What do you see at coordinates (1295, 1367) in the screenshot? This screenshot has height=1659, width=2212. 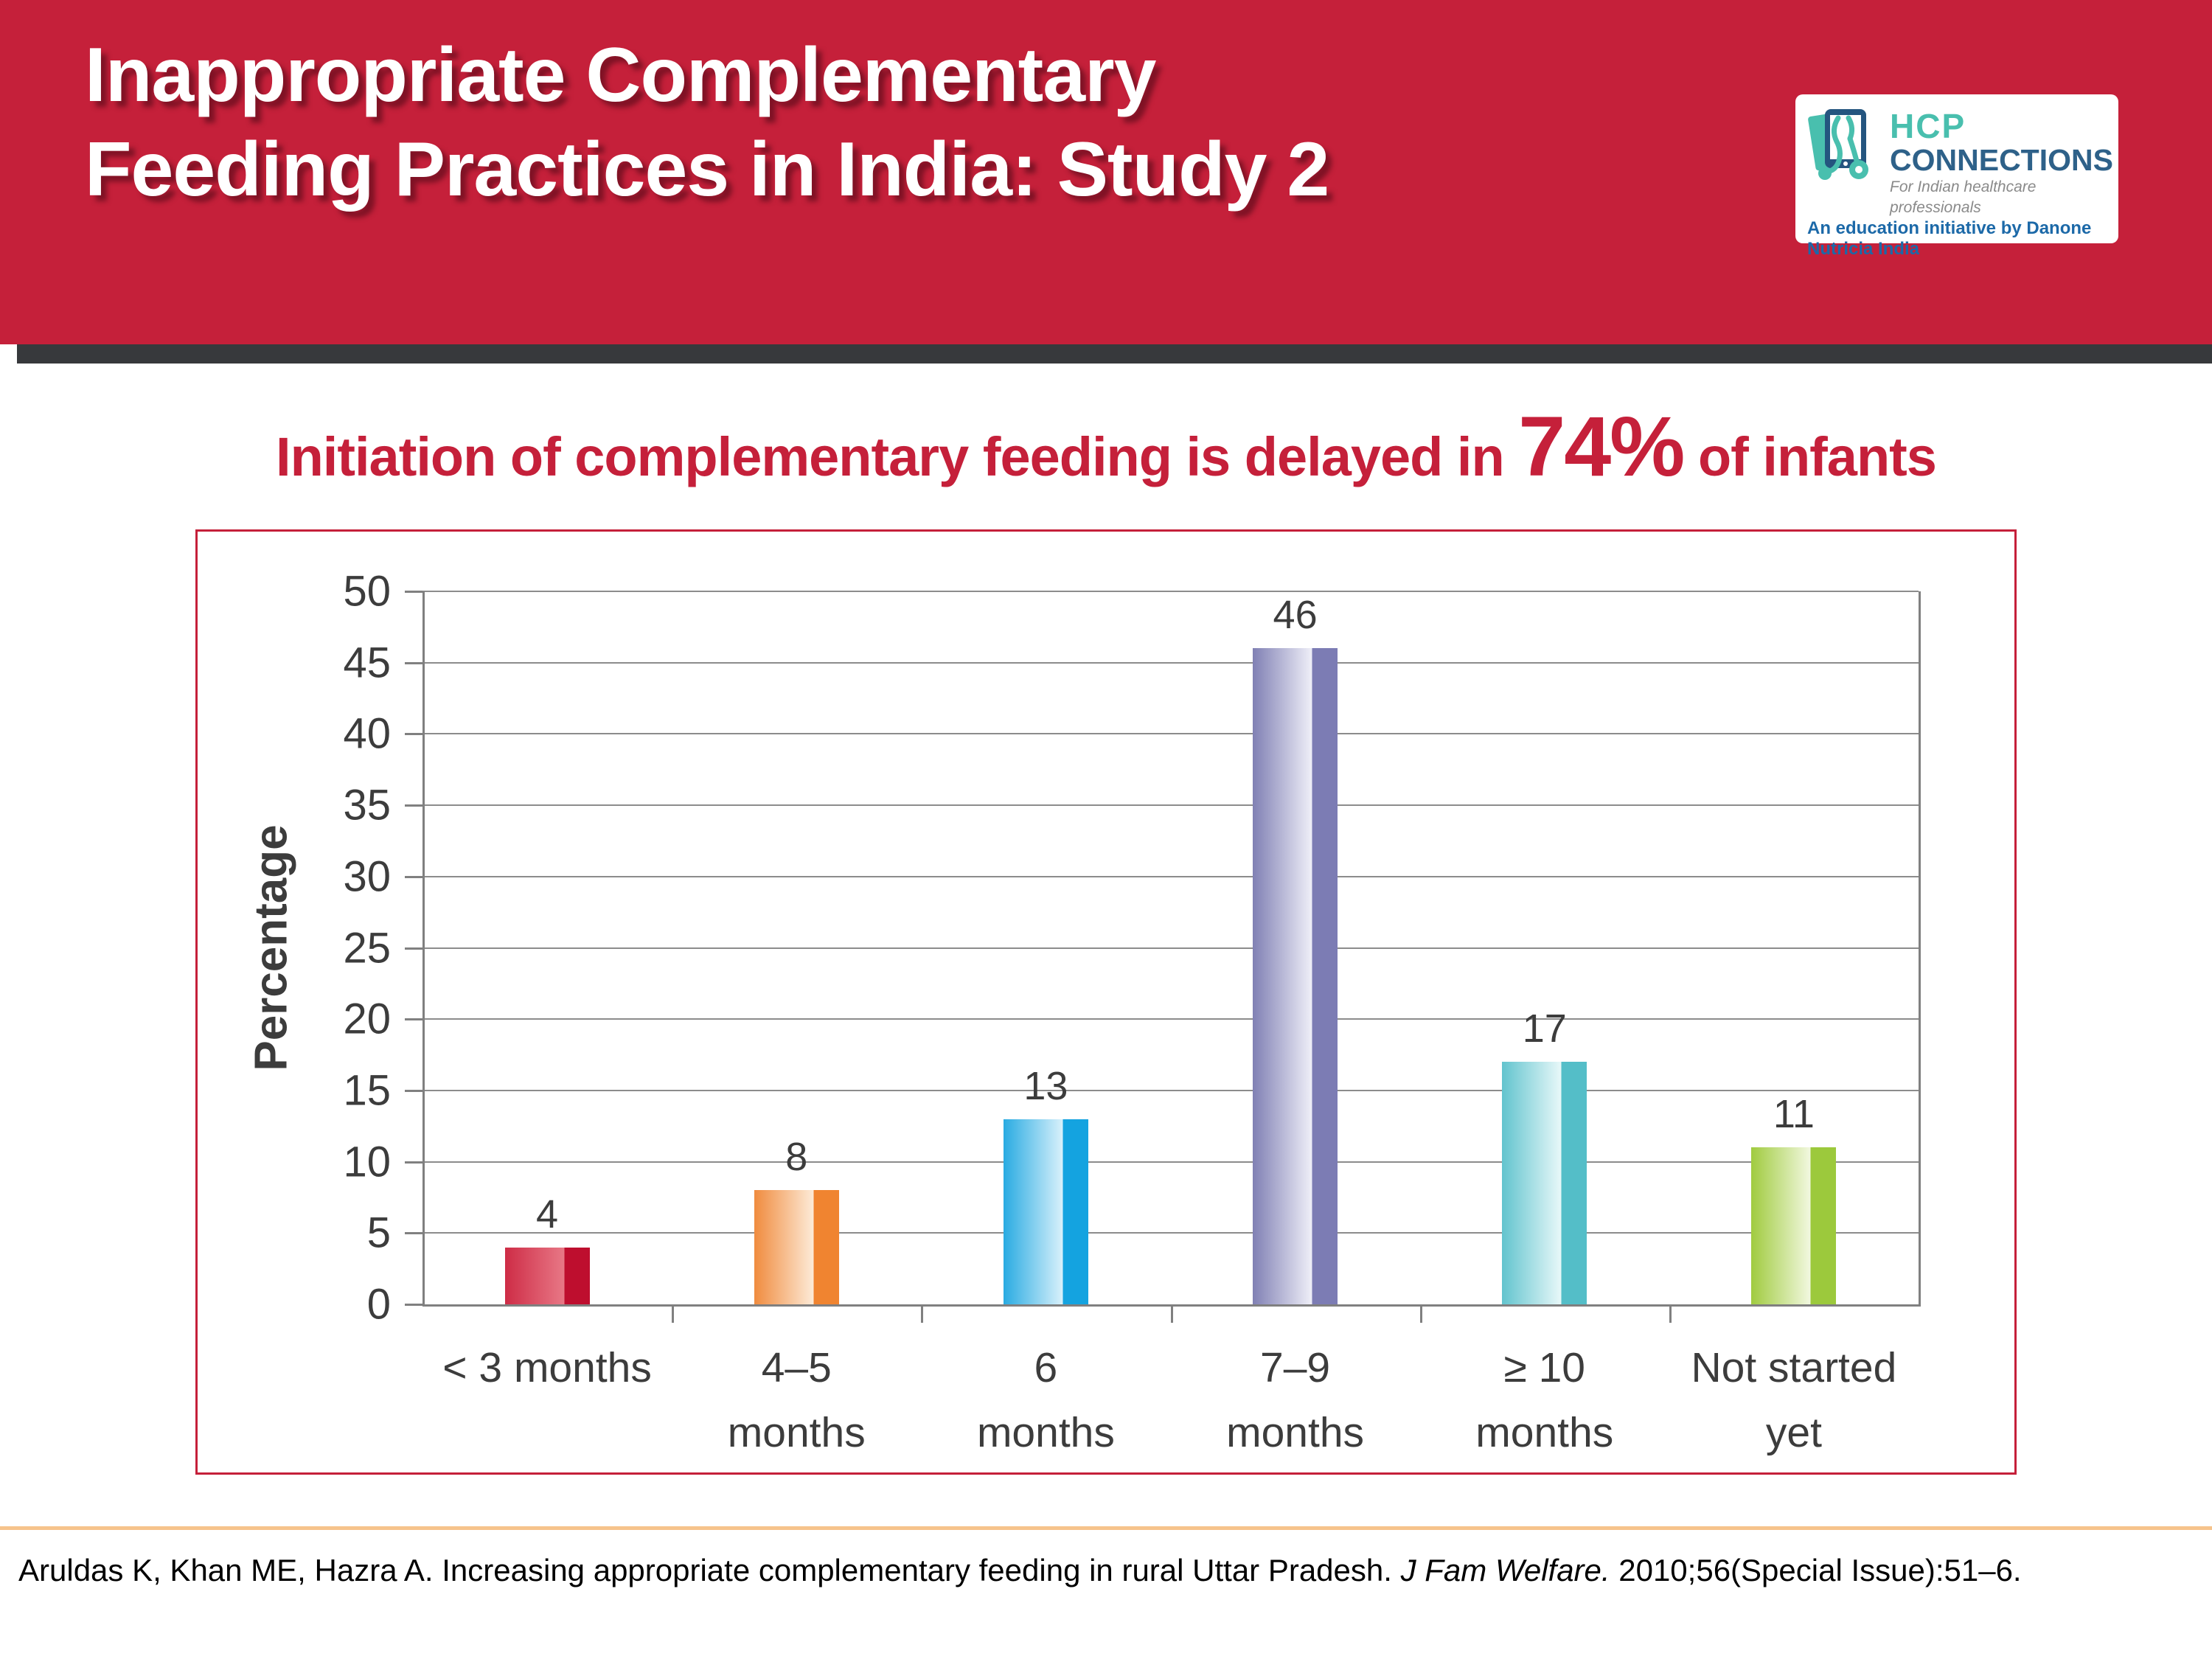 I see `x-category-label-line: 7–9` at bounding box center [1295, 1367].